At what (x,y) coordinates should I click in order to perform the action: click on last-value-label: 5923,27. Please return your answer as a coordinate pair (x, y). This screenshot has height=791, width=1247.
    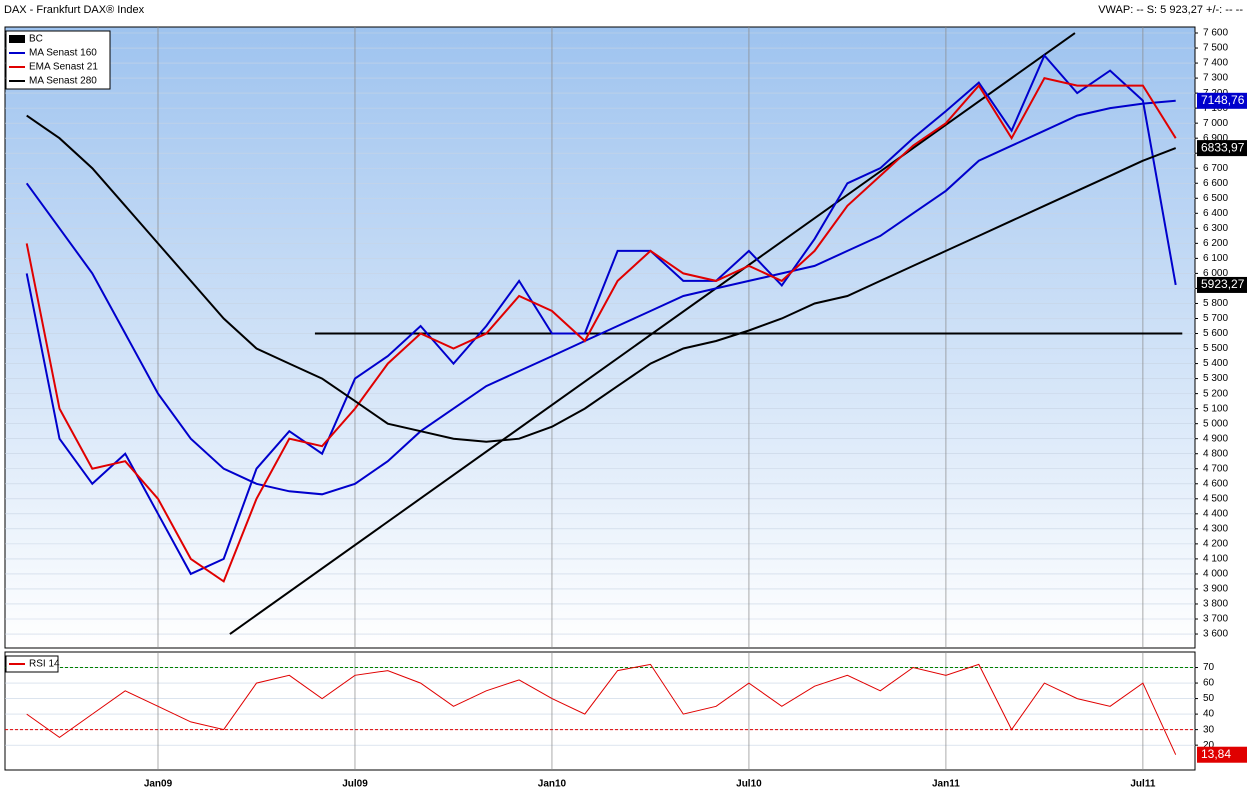
    Looking at the image, I should click on (1223, 284).